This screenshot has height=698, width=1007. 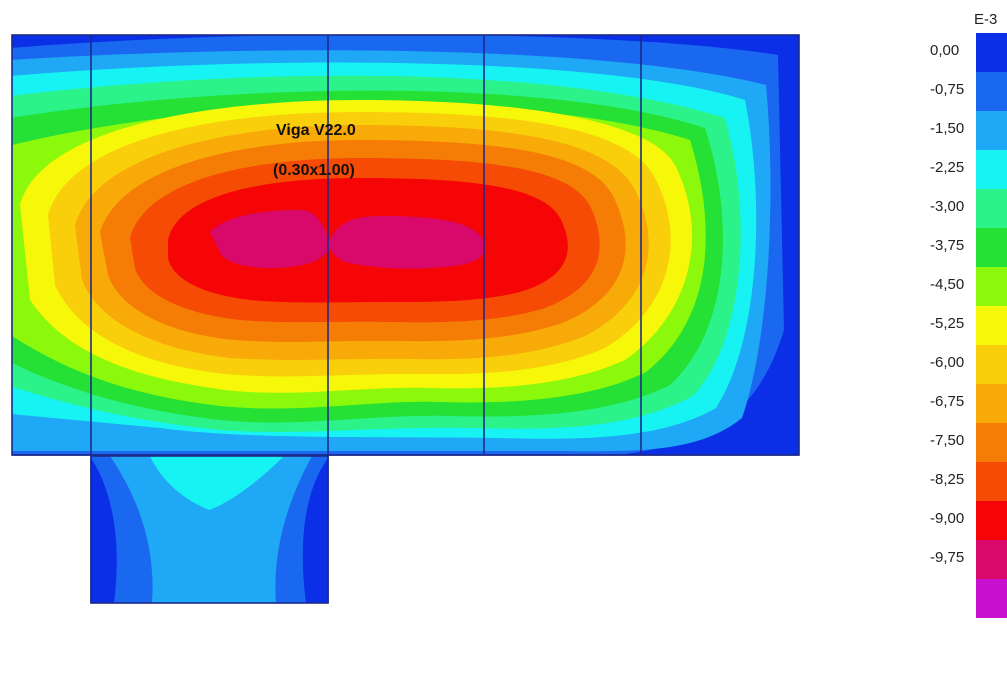 I want to click on lower-slab-contours, so click(x=209, y=529).